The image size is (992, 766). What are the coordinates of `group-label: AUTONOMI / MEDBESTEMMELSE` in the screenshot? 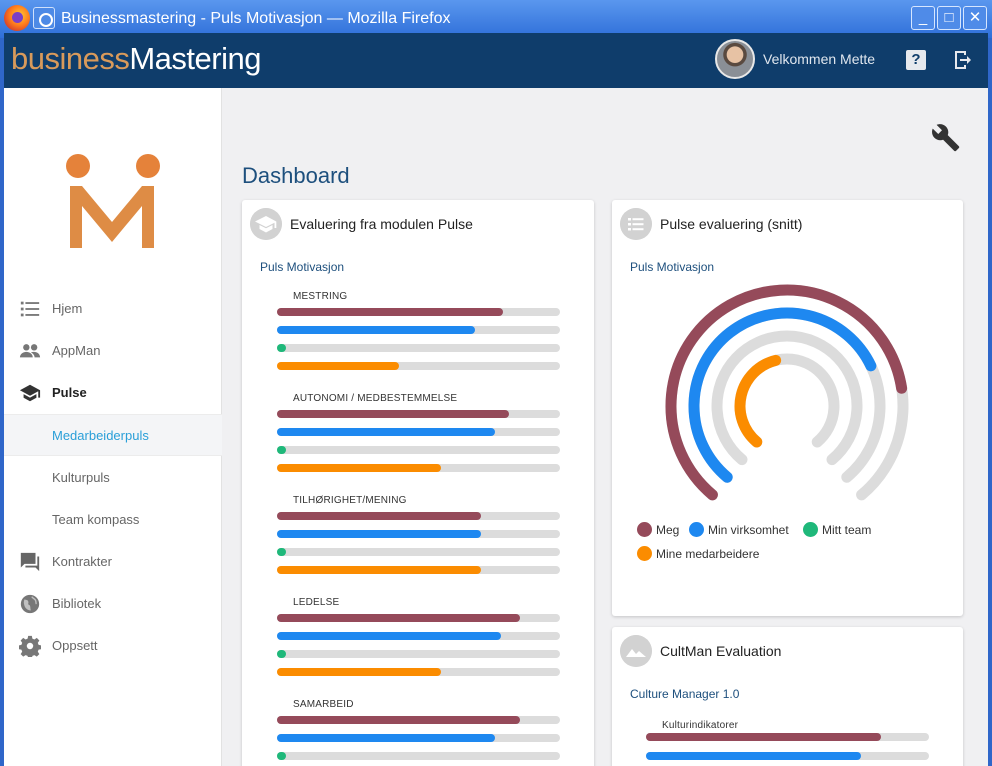 It's located at (375, 398).